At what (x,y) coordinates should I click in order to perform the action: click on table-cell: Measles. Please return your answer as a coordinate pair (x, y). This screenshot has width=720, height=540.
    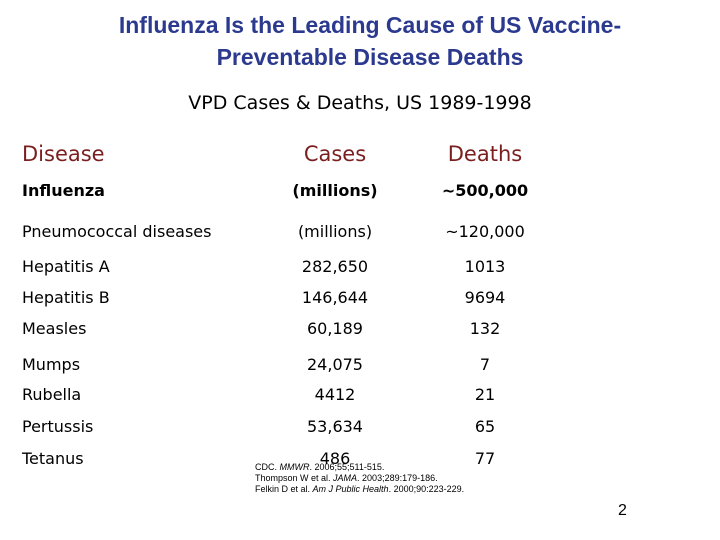
    Looking at the image, I should click on (54, 328).